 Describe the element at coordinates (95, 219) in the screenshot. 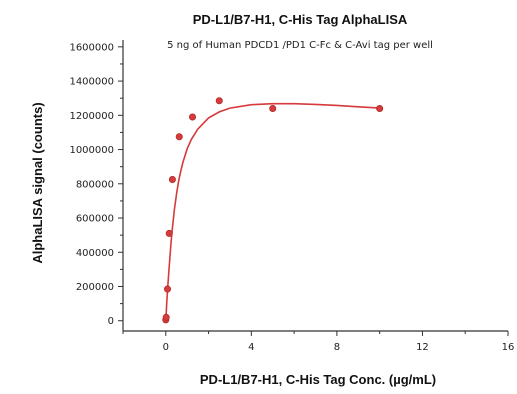

I see `y-tick-label: 600000` at that location.